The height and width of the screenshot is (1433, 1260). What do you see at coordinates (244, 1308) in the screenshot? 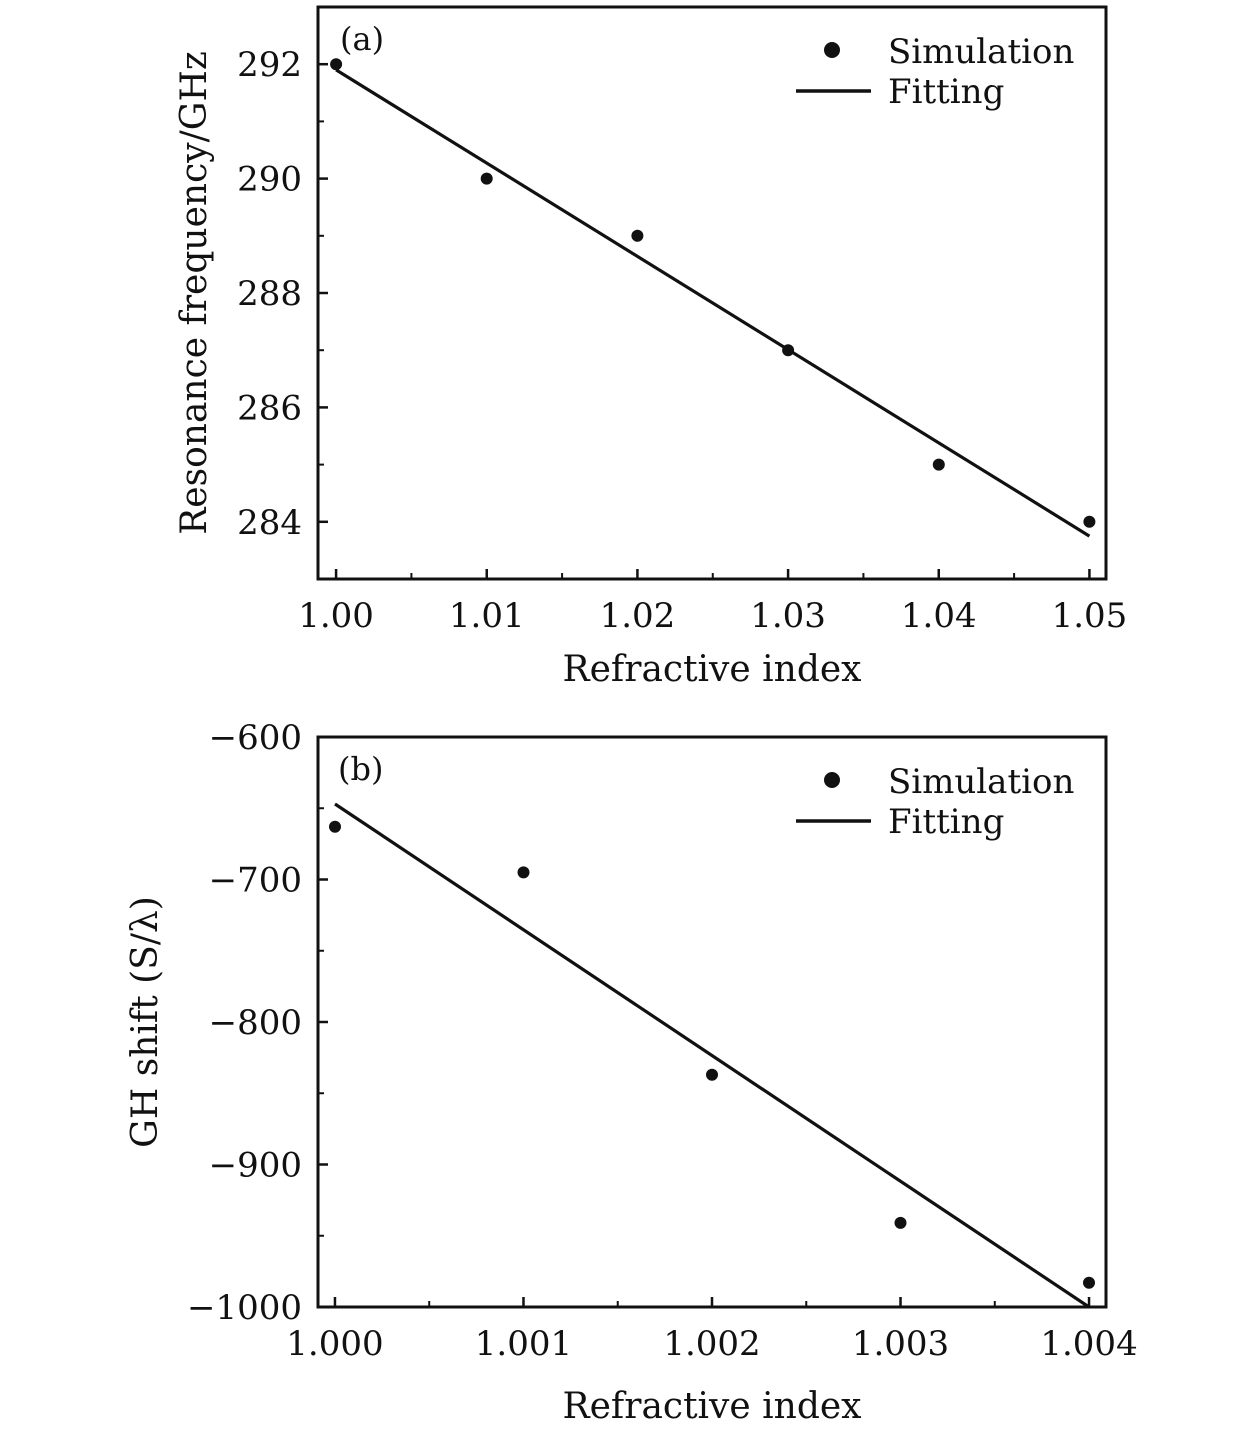
I see `y-tick-label: −1000` at bounding box center [244, 1308].